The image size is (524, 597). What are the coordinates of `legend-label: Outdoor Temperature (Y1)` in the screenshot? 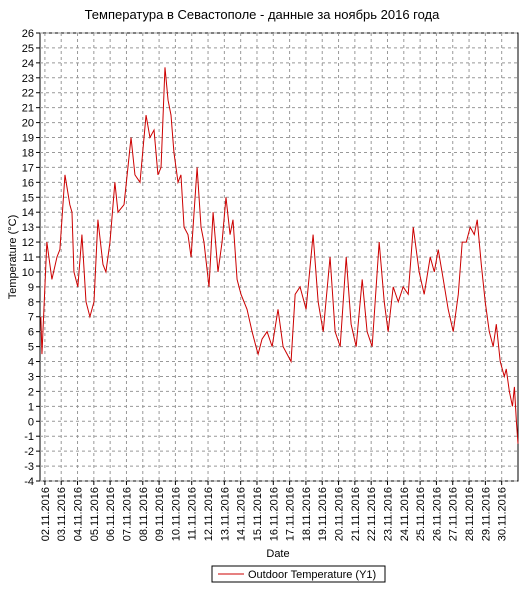 It's located at (312, 575).